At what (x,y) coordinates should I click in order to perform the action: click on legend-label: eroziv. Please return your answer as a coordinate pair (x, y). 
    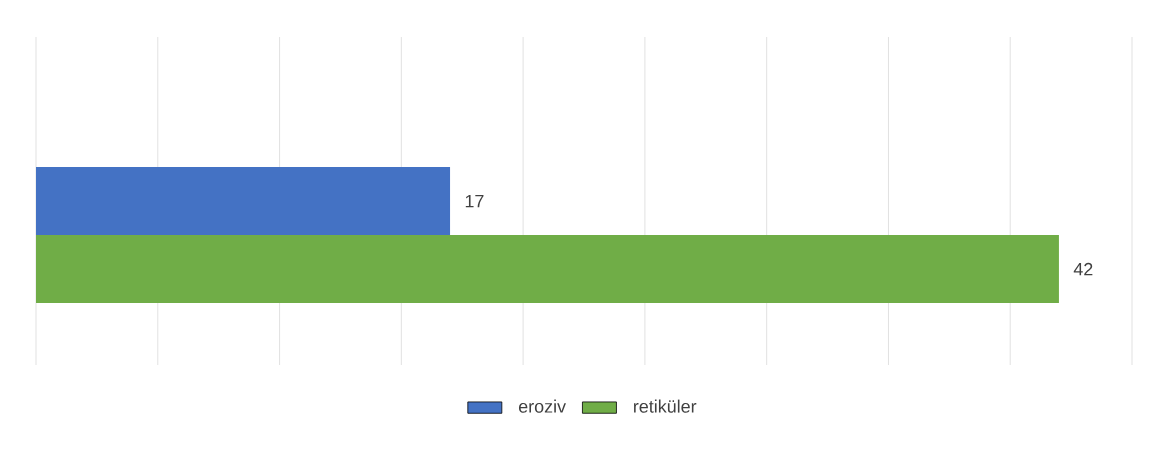
    Looking at the image, I should click on (542, 406).